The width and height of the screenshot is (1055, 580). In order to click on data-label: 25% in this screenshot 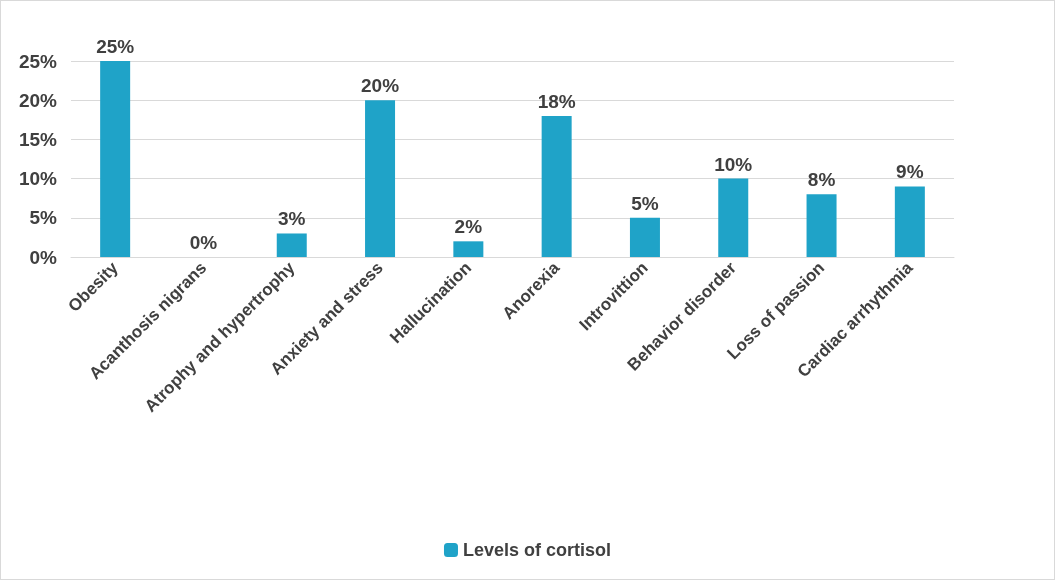, I will do `click(115, 46)`.